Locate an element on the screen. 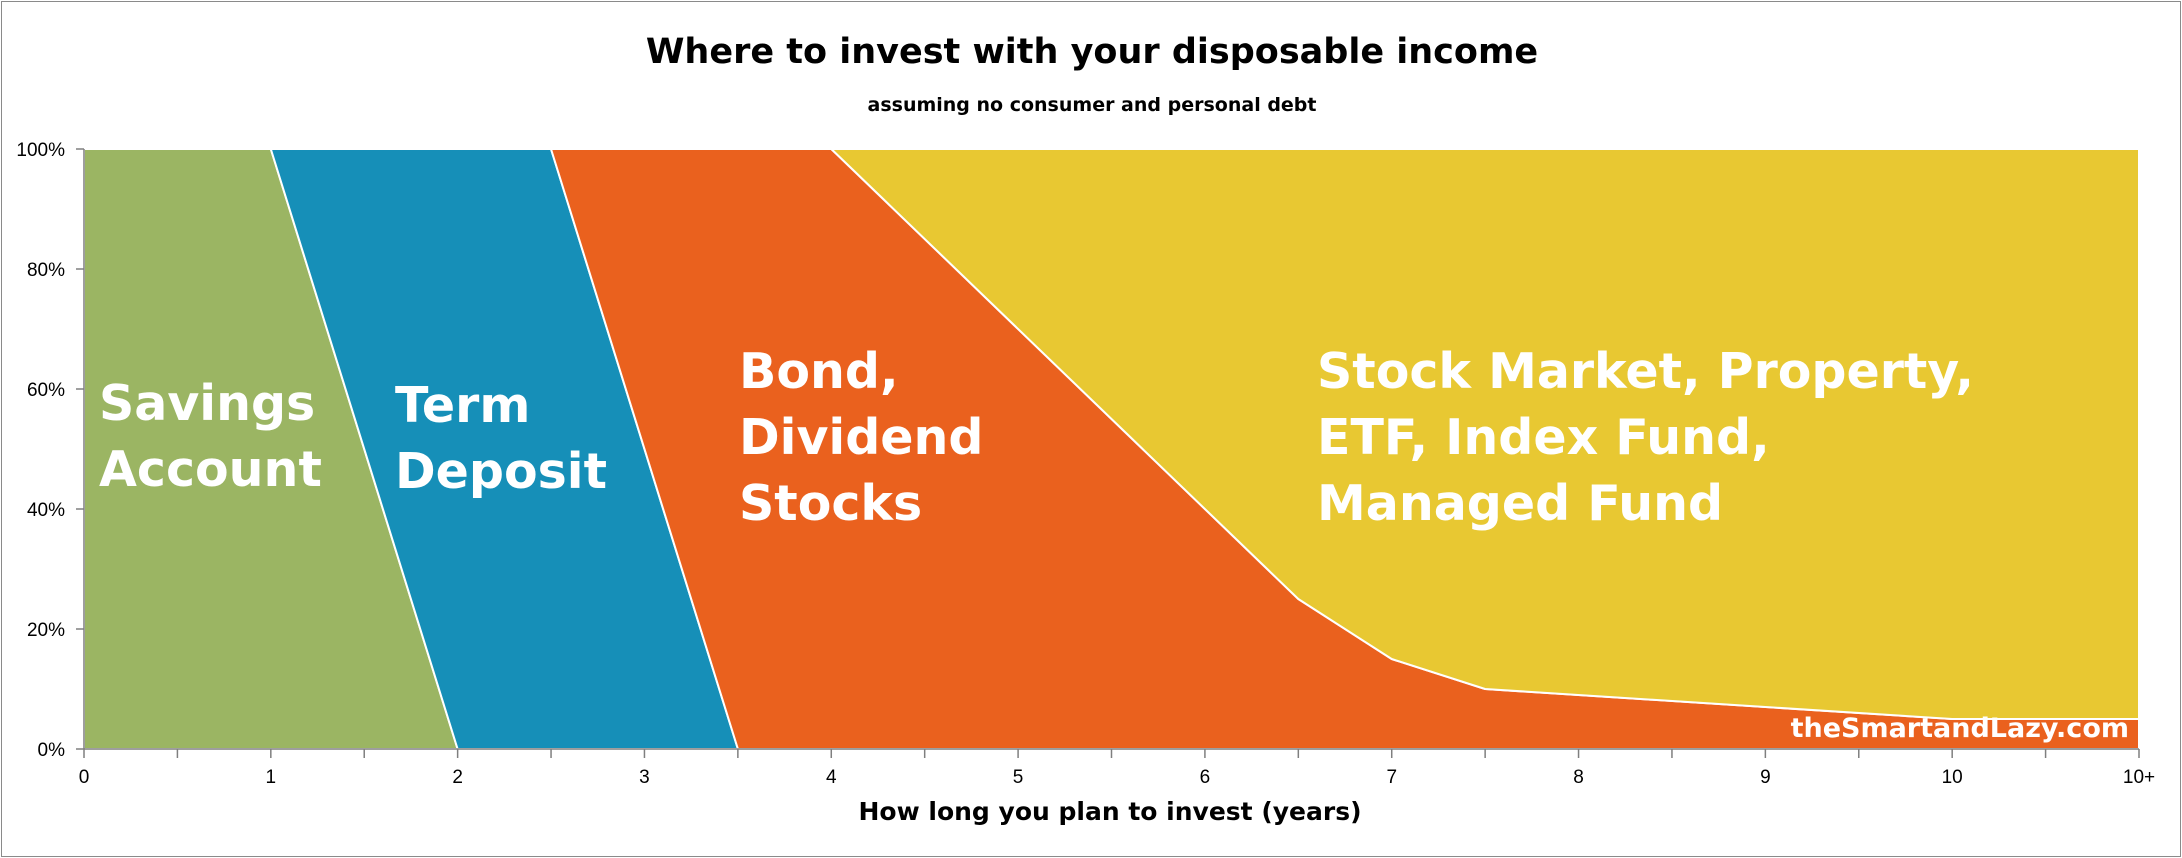 This screenshot has height=858, width=2182. x-tick-label: 9 is located at coordinates (1765, 777).